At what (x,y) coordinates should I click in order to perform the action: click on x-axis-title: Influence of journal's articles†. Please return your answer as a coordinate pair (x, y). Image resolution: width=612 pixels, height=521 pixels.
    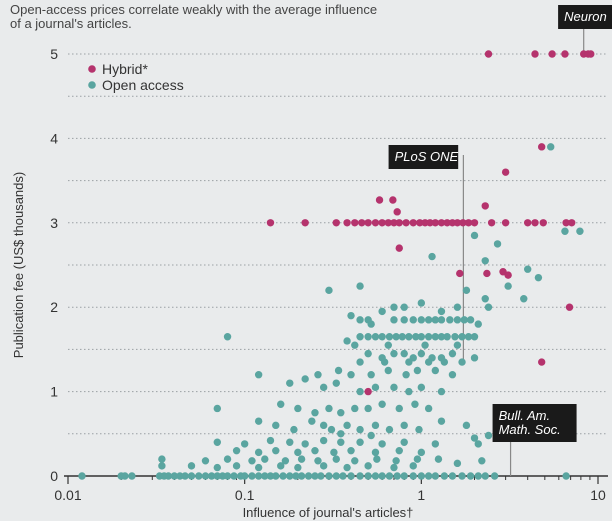
    Looking at the image, I should click on (328, 512).